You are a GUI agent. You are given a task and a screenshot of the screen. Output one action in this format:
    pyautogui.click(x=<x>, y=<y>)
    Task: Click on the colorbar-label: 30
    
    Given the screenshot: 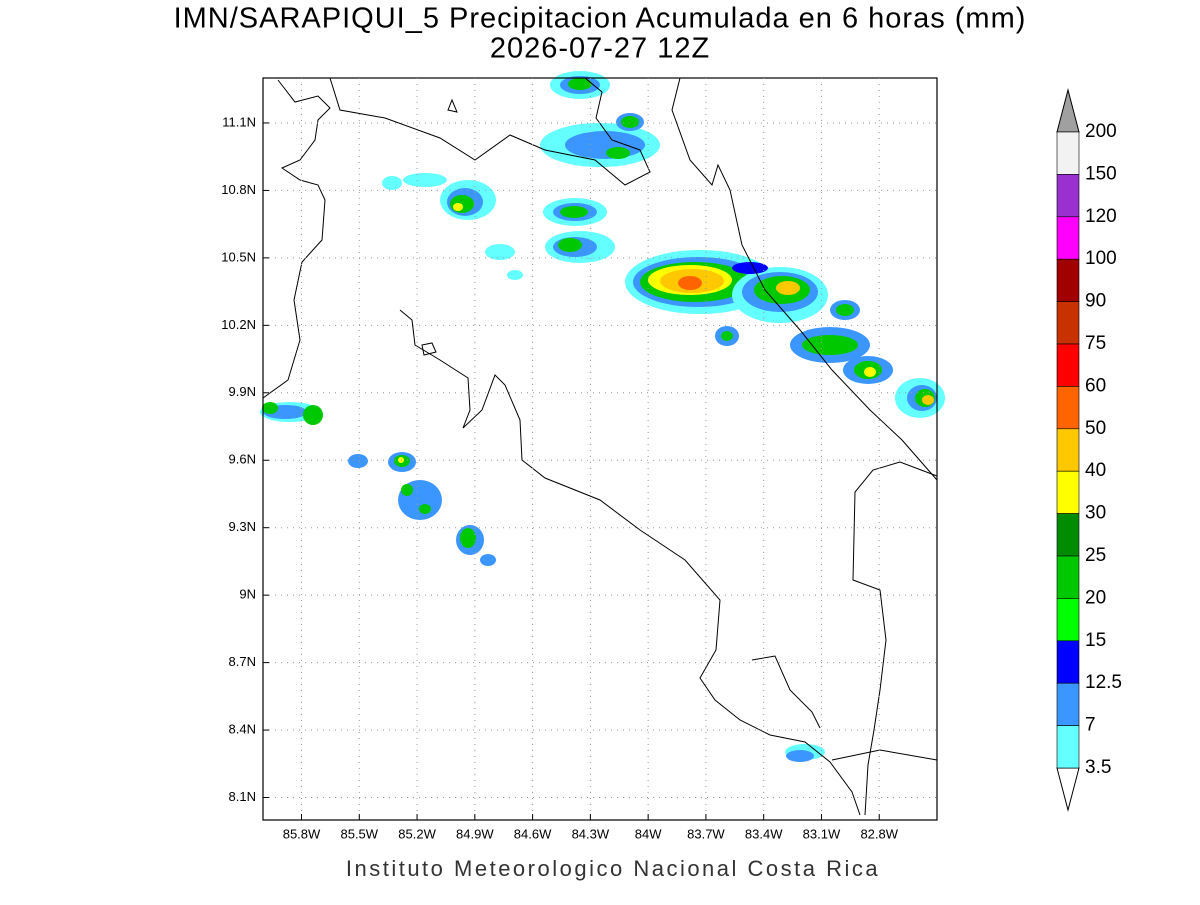 What is the action you would take?
    pyautogui.click(x=1095, y=513)
    